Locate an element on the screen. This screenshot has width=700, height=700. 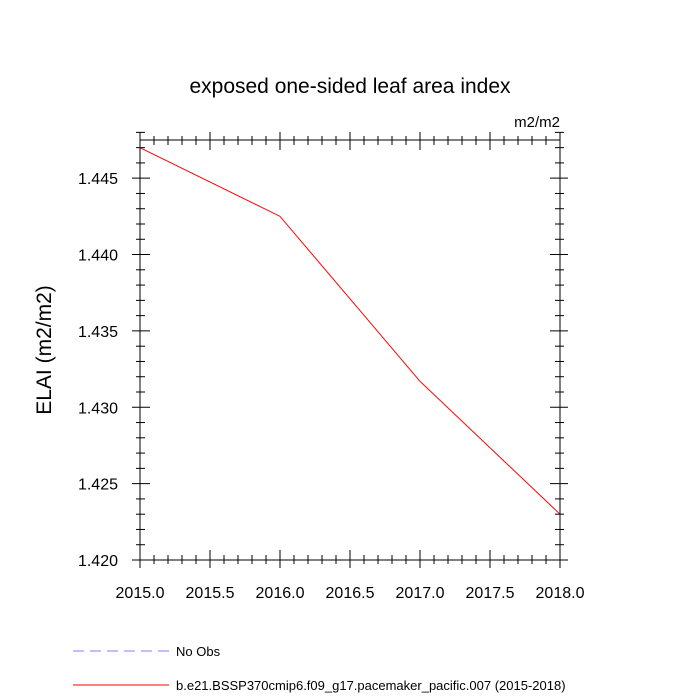
x-tick-label: 2015.5 is located at coordinates (210, 593).